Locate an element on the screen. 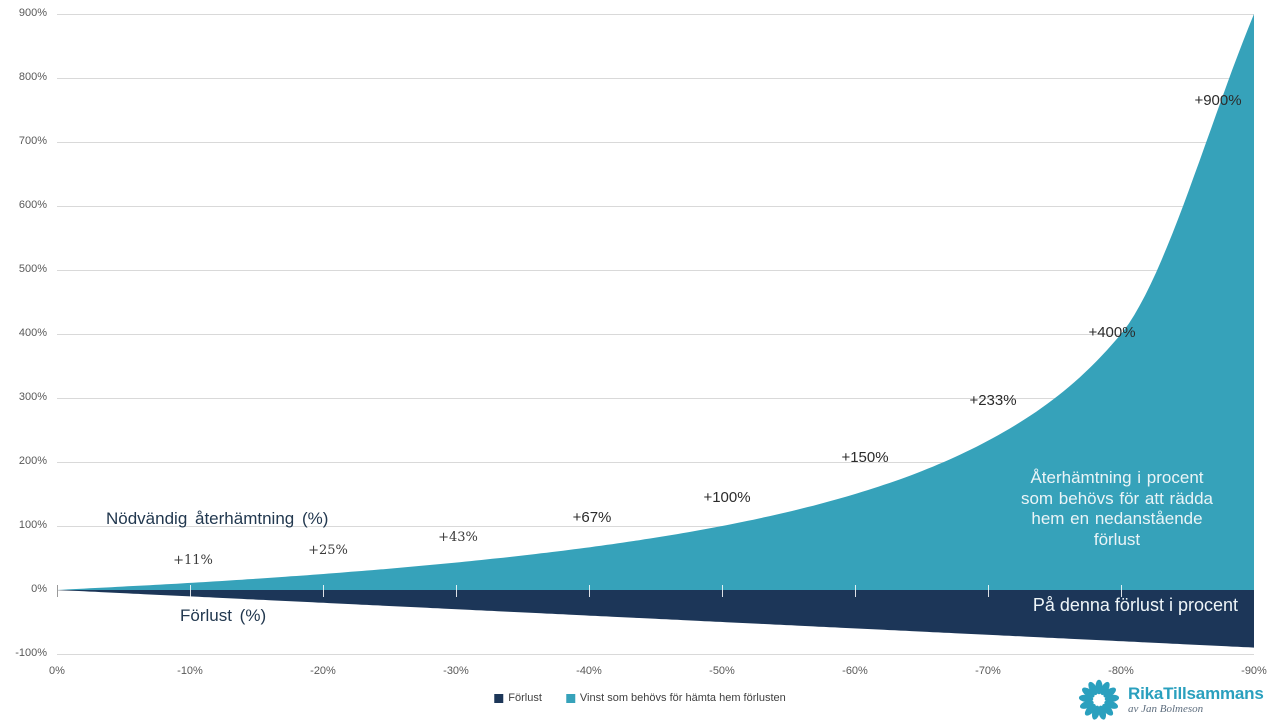 This screenshot has width=1280, height=720. loss-area is located at coordinates (655, 619).